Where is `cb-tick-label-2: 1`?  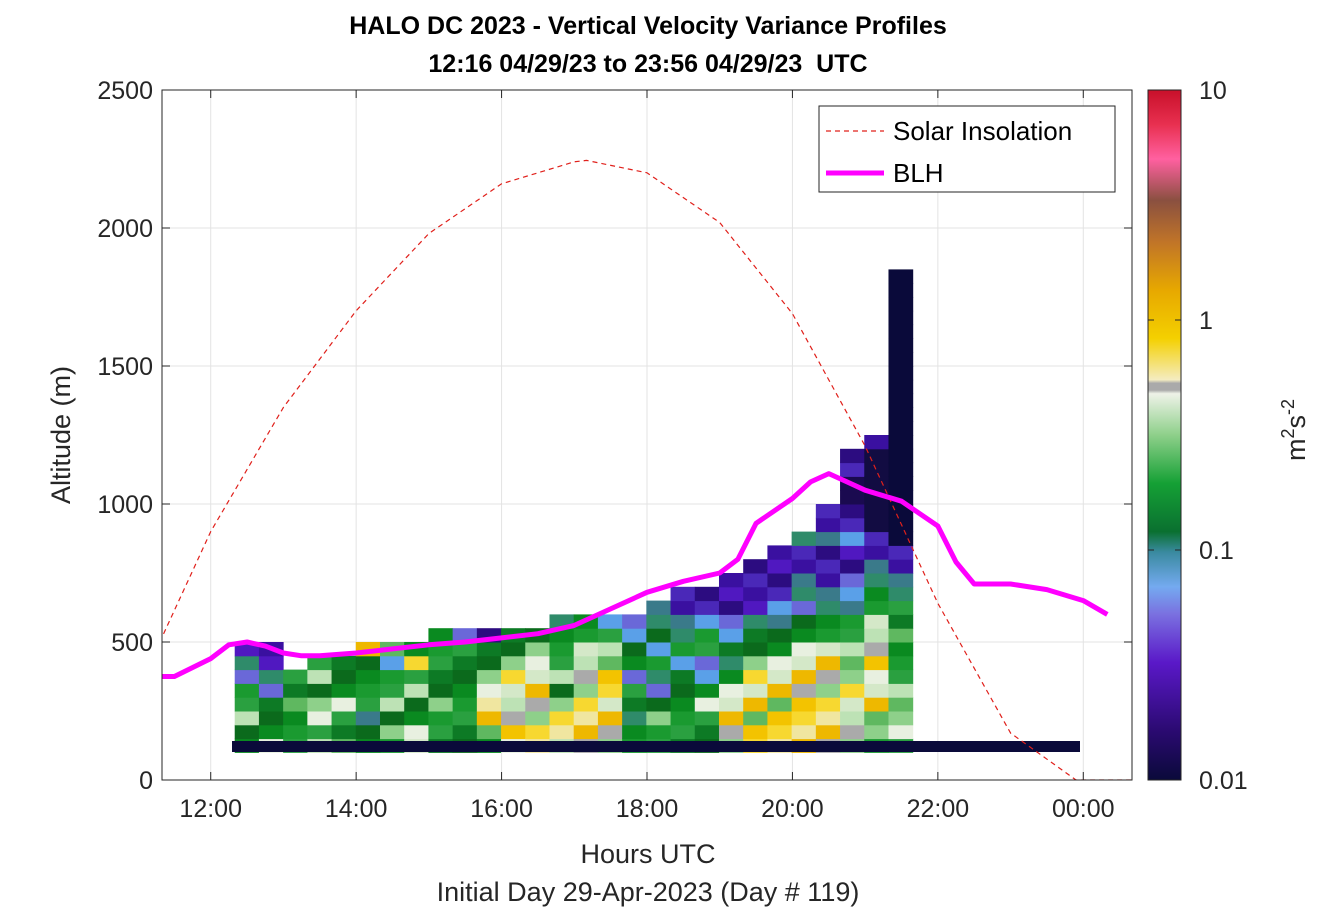
cb-tick-label-2: 1 is located at coordinates (1206, 321).